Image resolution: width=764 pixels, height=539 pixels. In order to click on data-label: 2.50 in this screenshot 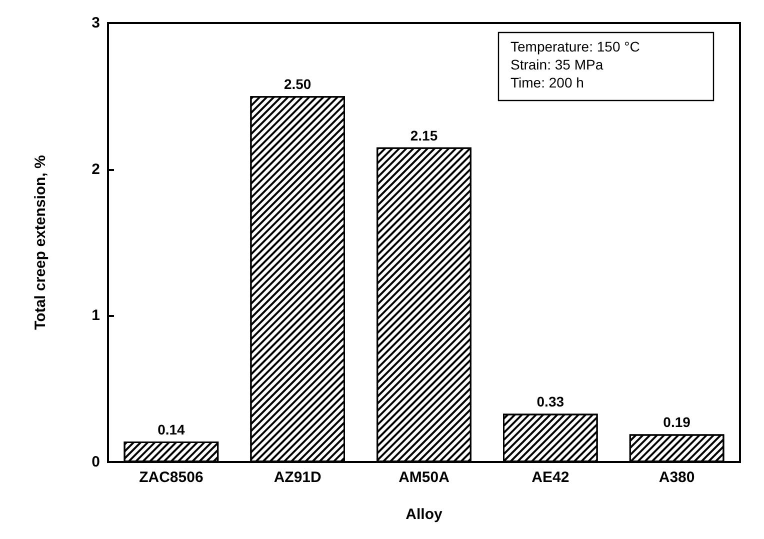, I will do `click(298, 84)`.